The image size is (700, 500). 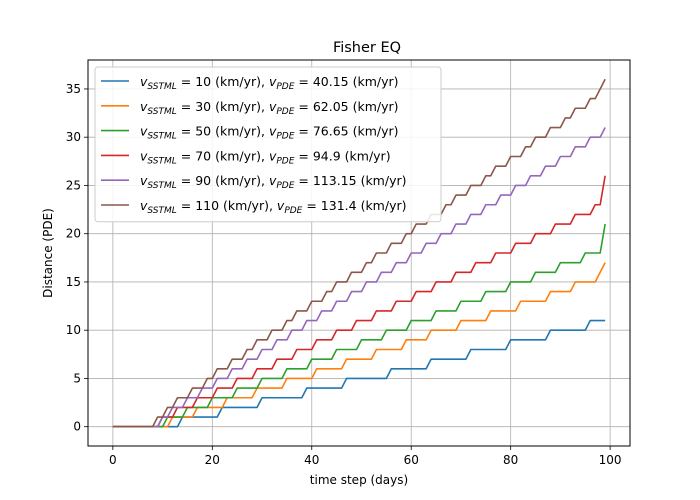 What do you see at coordinates (73, 330) in the screenshot?
I see `y-tick-label: 10` at bounding box center [73, 330].